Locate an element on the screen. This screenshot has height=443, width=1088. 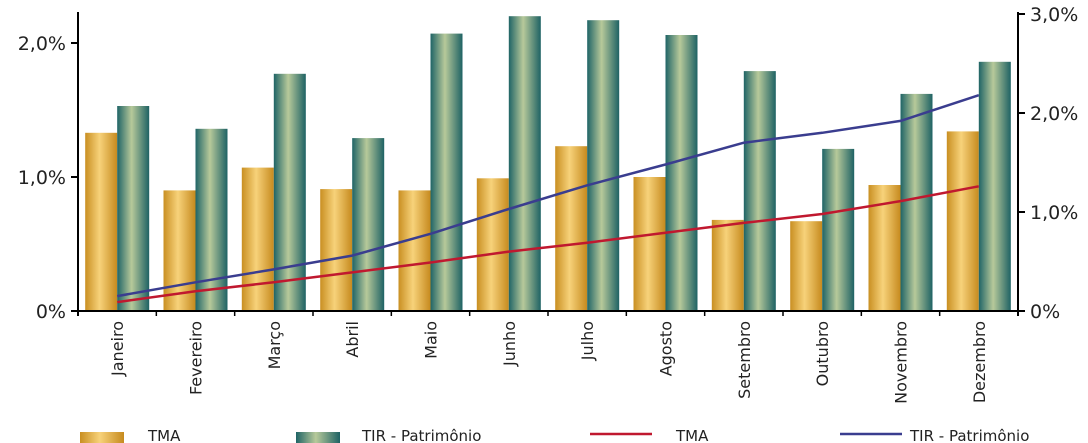
legend: TMA TIR - Patrimônio TMA TIR - Patrimônio is located at coordinates (554, 435).